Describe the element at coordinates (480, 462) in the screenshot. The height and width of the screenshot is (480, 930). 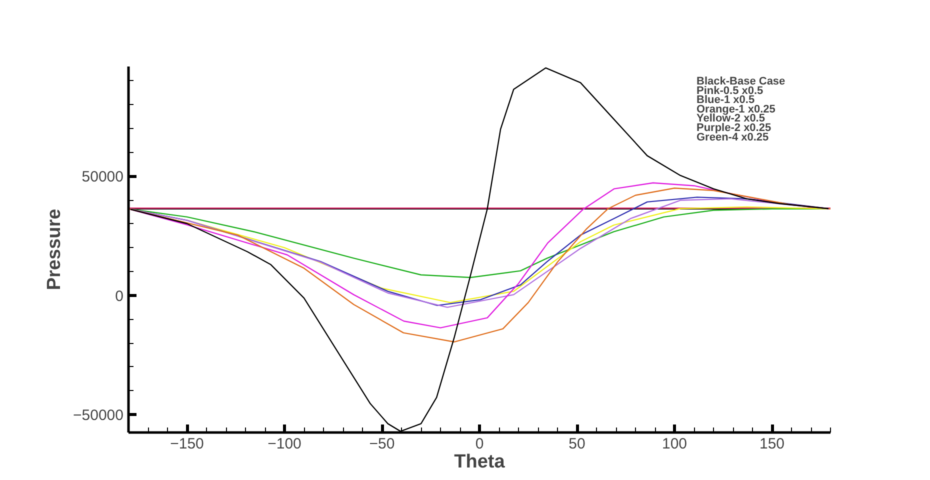
I see `x-axis-title: Theta` at that location.